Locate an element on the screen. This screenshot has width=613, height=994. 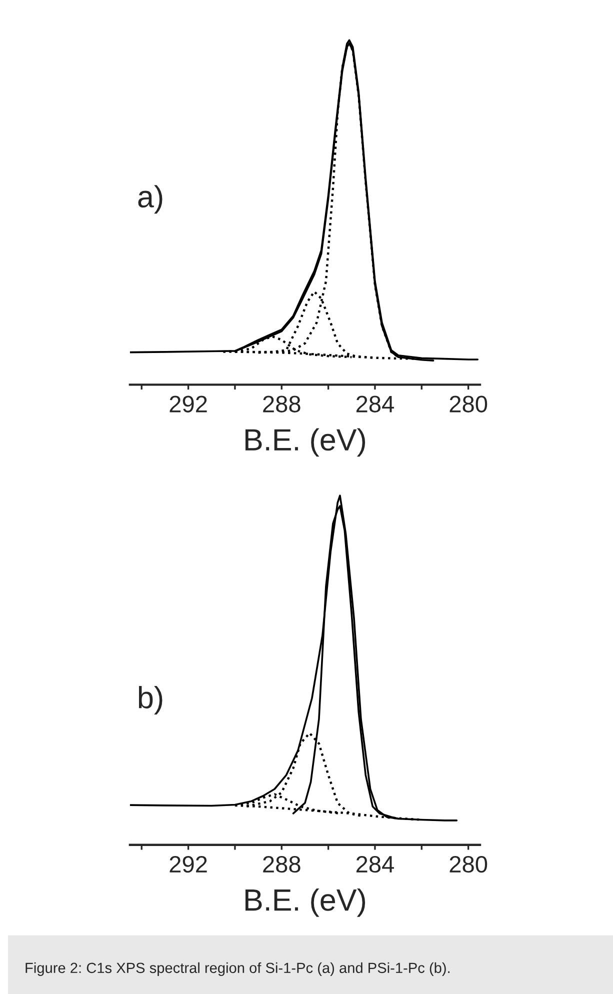
caption: Figure 2: C1s XPS spectral region of Si-1-Pc (a) and PSi-1-Pc (b). is located at coordinates (238, 969).